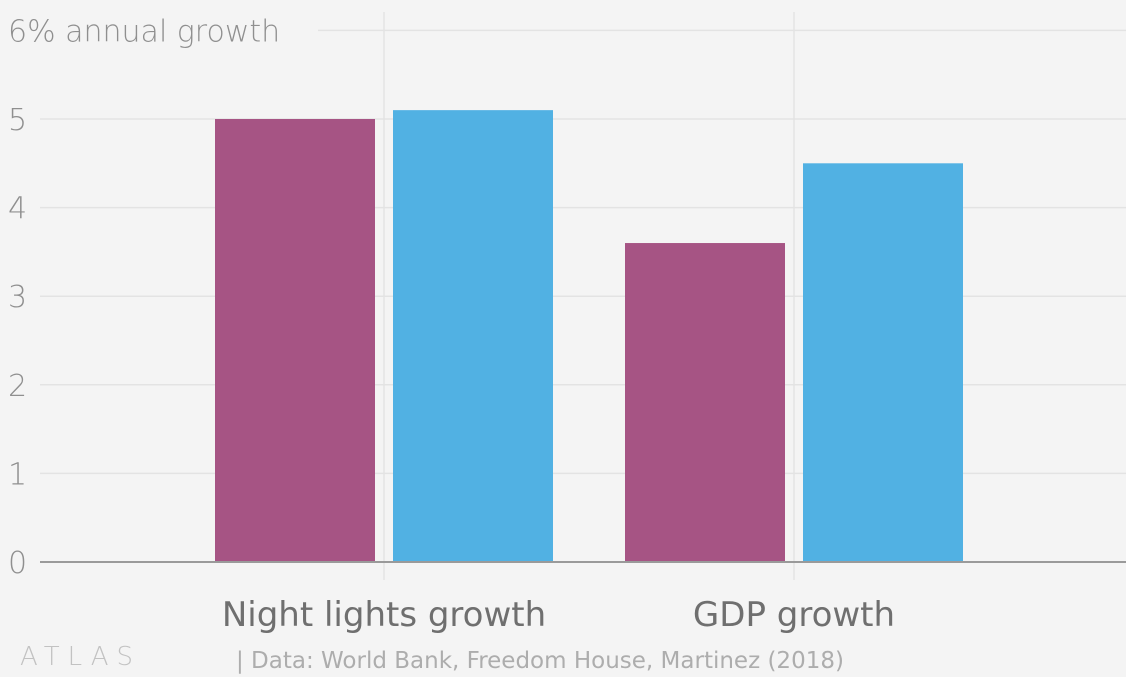  Describe the element at coordinates (81, 657) in the screenshot. I see `atlas-logo: ATLAS` at that location.